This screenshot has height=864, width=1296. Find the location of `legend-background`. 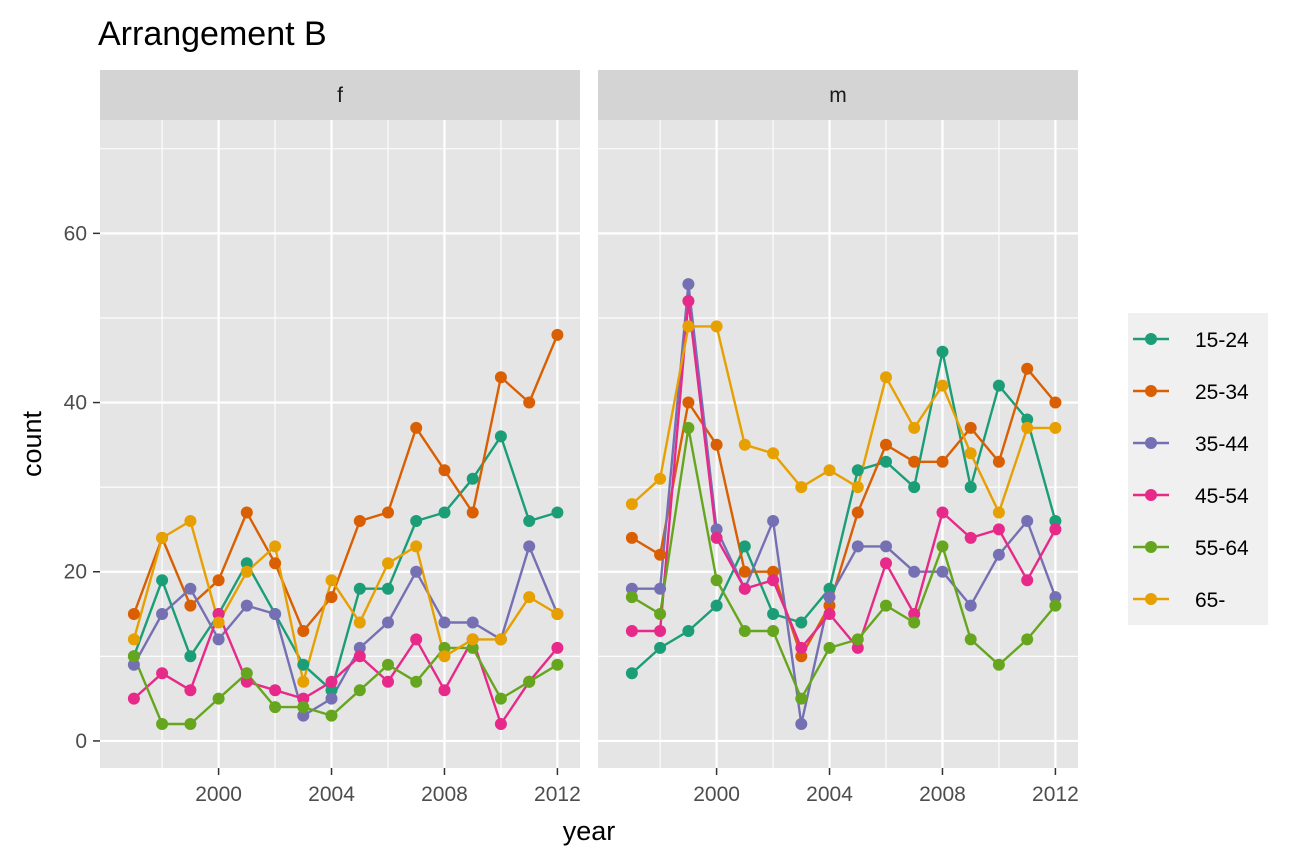

legend-background is located at coordinates (1198, 469).